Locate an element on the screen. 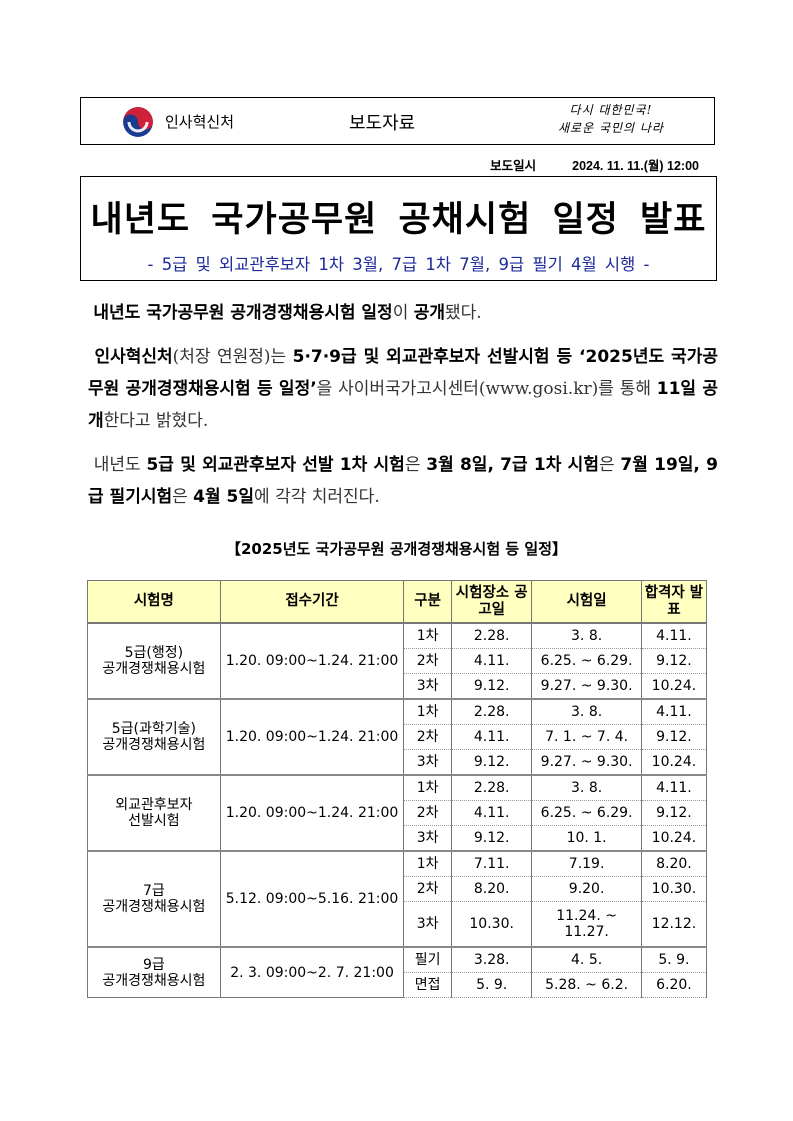 Image resolution: width=793 pixels, height=1121 pixels. table-caption: 【2025년도 국가공무원 공개경쟁채용시험 등 일정】 is located at coordinates (396, 549).